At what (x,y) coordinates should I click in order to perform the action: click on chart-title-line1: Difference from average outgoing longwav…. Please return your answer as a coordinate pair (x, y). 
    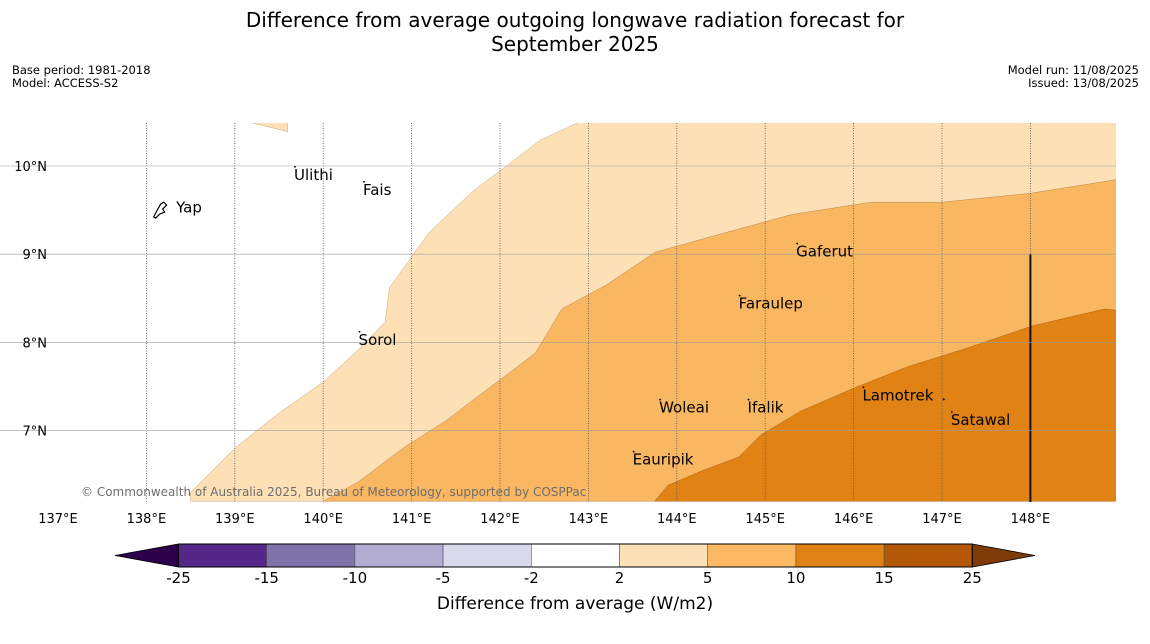
    Looking at the image, I should click on (575, 20).